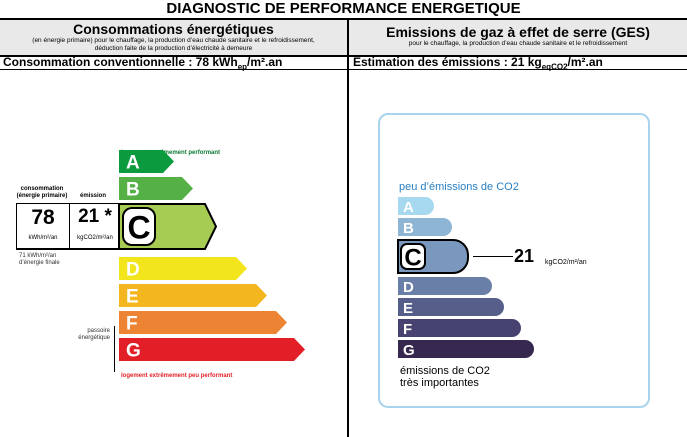 Image resolution: width=687 pixels, height=437 pixels. Describe the element at coordinates (95, 216) in the screenshot. I see `emission-value: 21 *` at that location.